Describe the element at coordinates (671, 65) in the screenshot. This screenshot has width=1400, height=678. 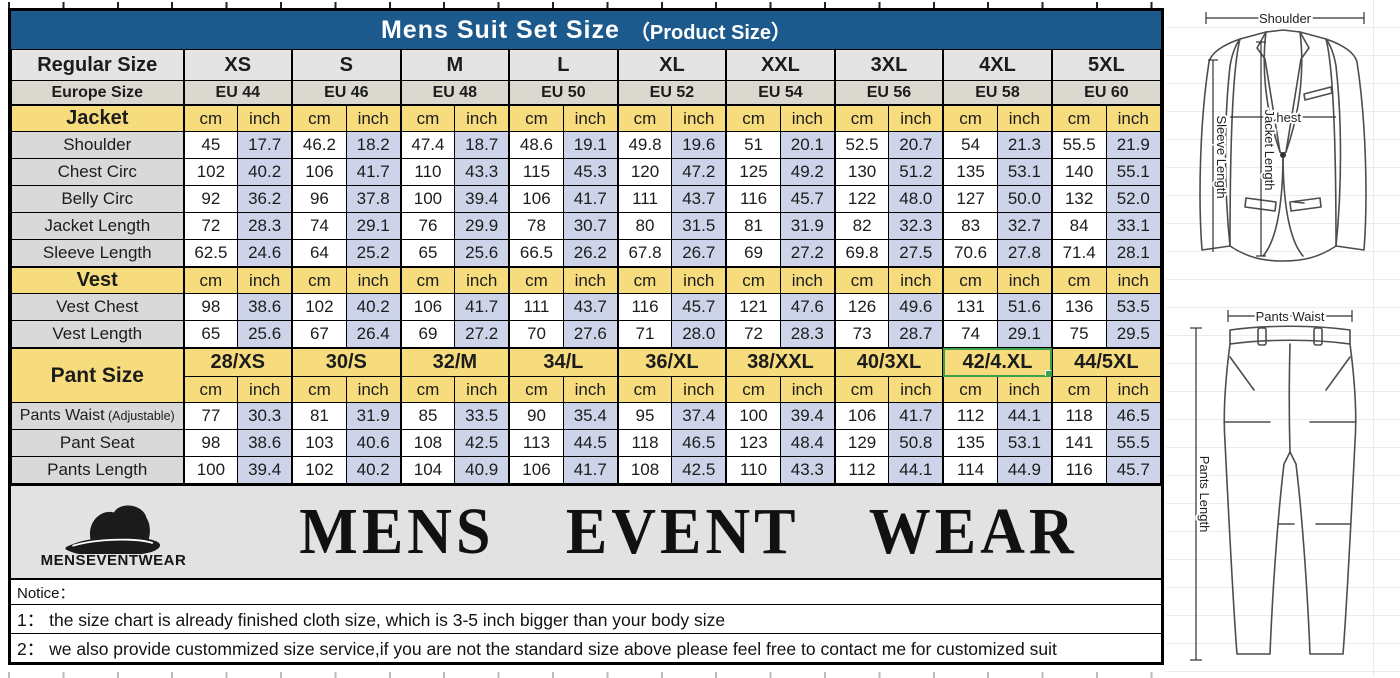
I see `size-header-cell: XL` at that location.